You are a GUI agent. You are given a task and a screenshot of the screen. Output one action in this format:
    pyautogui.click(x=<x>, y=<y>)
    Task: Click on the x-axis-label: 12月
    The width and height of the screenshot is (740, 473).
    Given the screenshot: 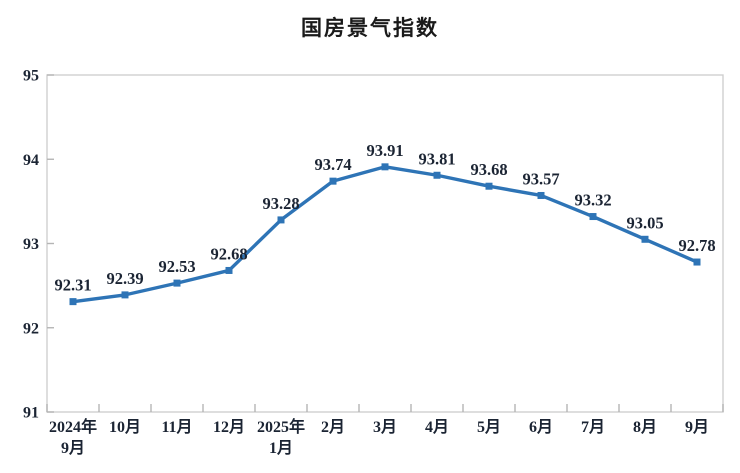 What is the action you would take?
    pyautogui.click(x=229, y=427)
    